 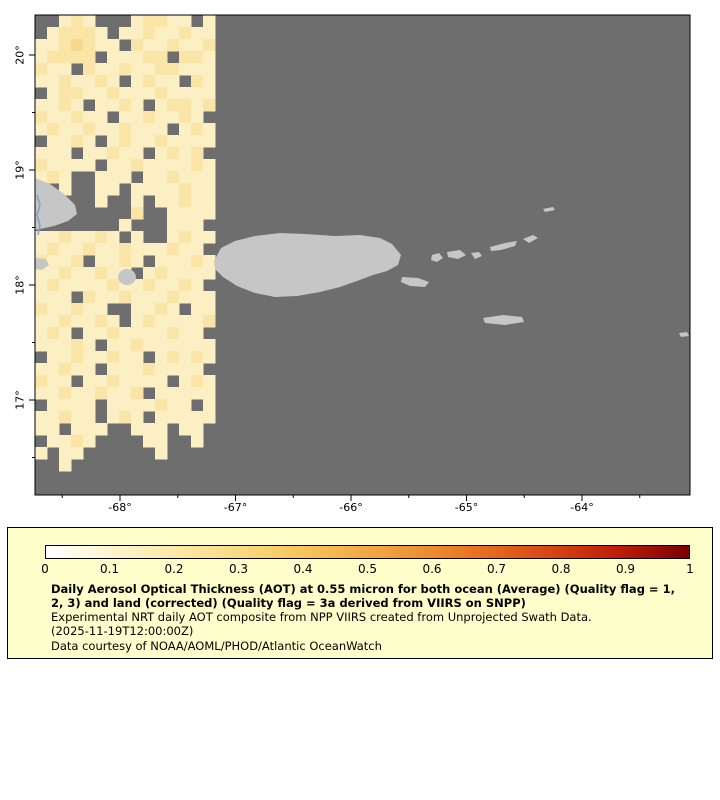 I want to click on colorbar-tick-label: 0.7, so click(x=496, y=569).